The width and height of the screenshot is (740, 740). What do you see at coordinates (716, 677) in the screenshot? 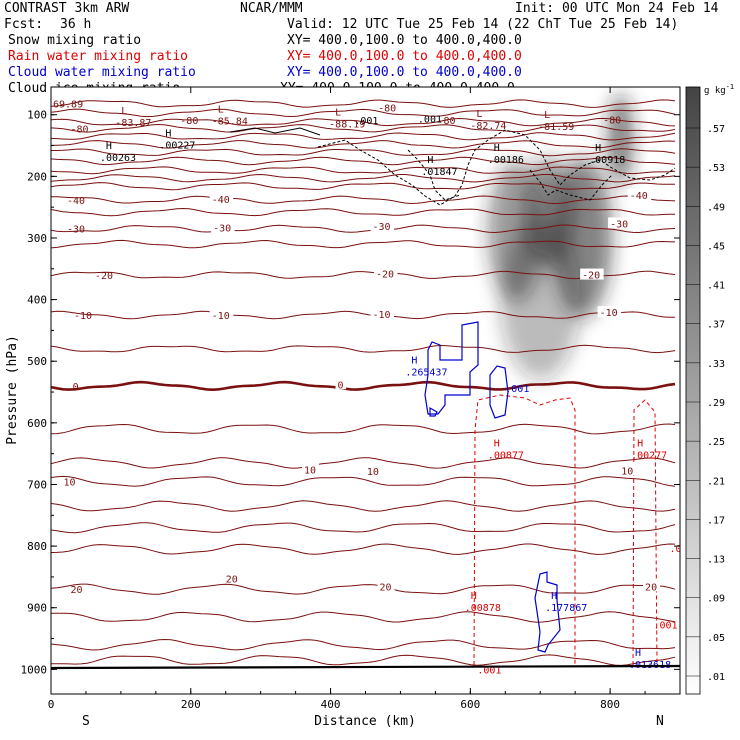
I see `colorbar-label: .01` at bounding box center [716, 677].